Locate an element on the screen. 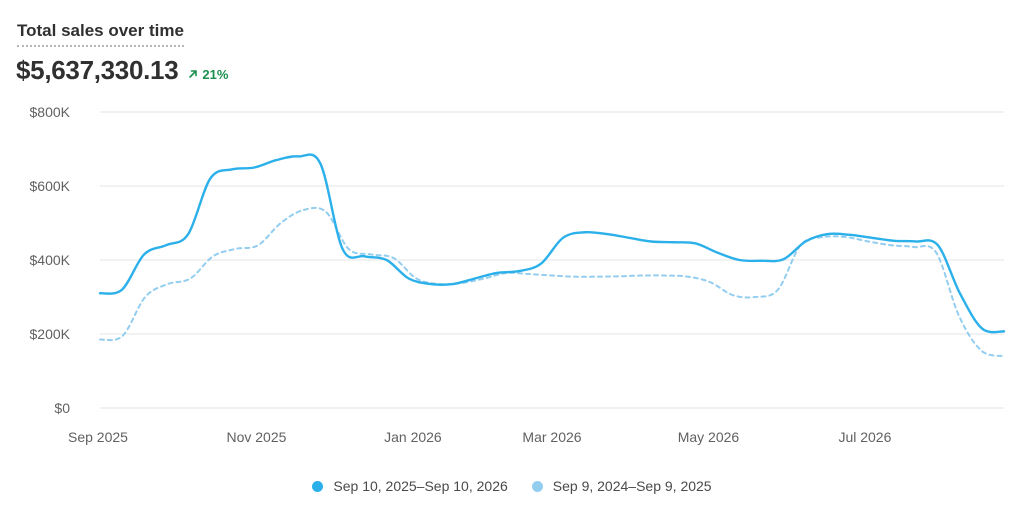 This screenshot has height=522, width=1024. change-indicator: 21% is located at coordinates (208, 74).